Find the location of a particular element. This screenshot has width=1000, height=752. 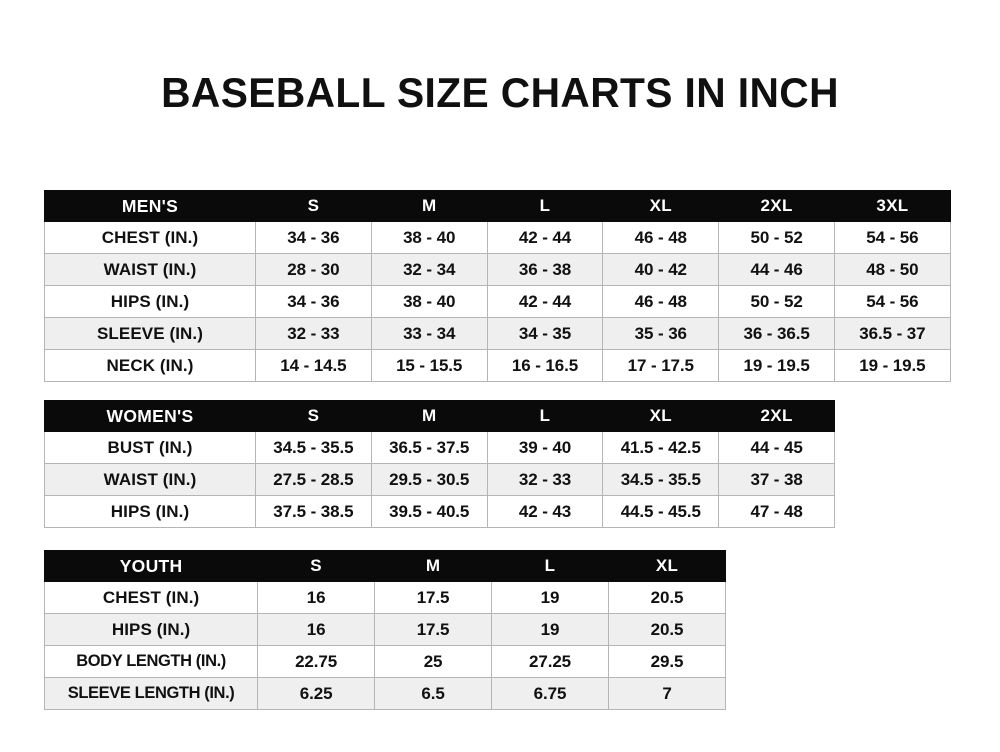

measurement-value: 6.25 is located at coordinates (316, 693).